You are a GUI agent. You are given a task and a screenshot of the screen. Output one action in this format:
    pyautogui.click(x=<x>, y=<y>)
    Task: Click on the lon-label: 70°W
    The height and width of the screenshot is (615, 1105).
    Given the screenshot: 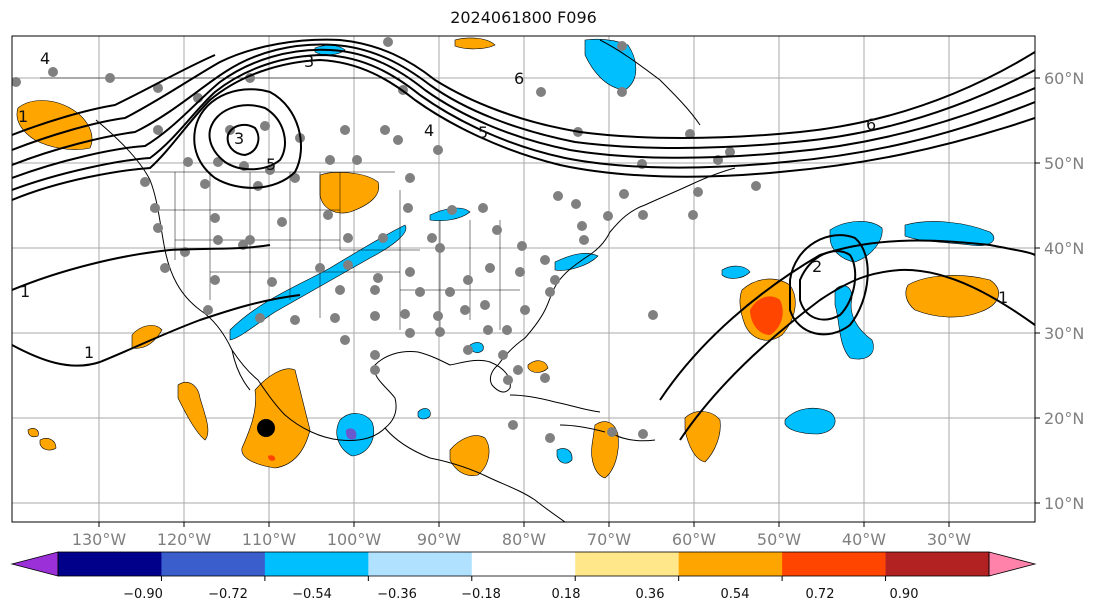 What is the action you would take?
    pyautogui.click(x=609, y=539)
    